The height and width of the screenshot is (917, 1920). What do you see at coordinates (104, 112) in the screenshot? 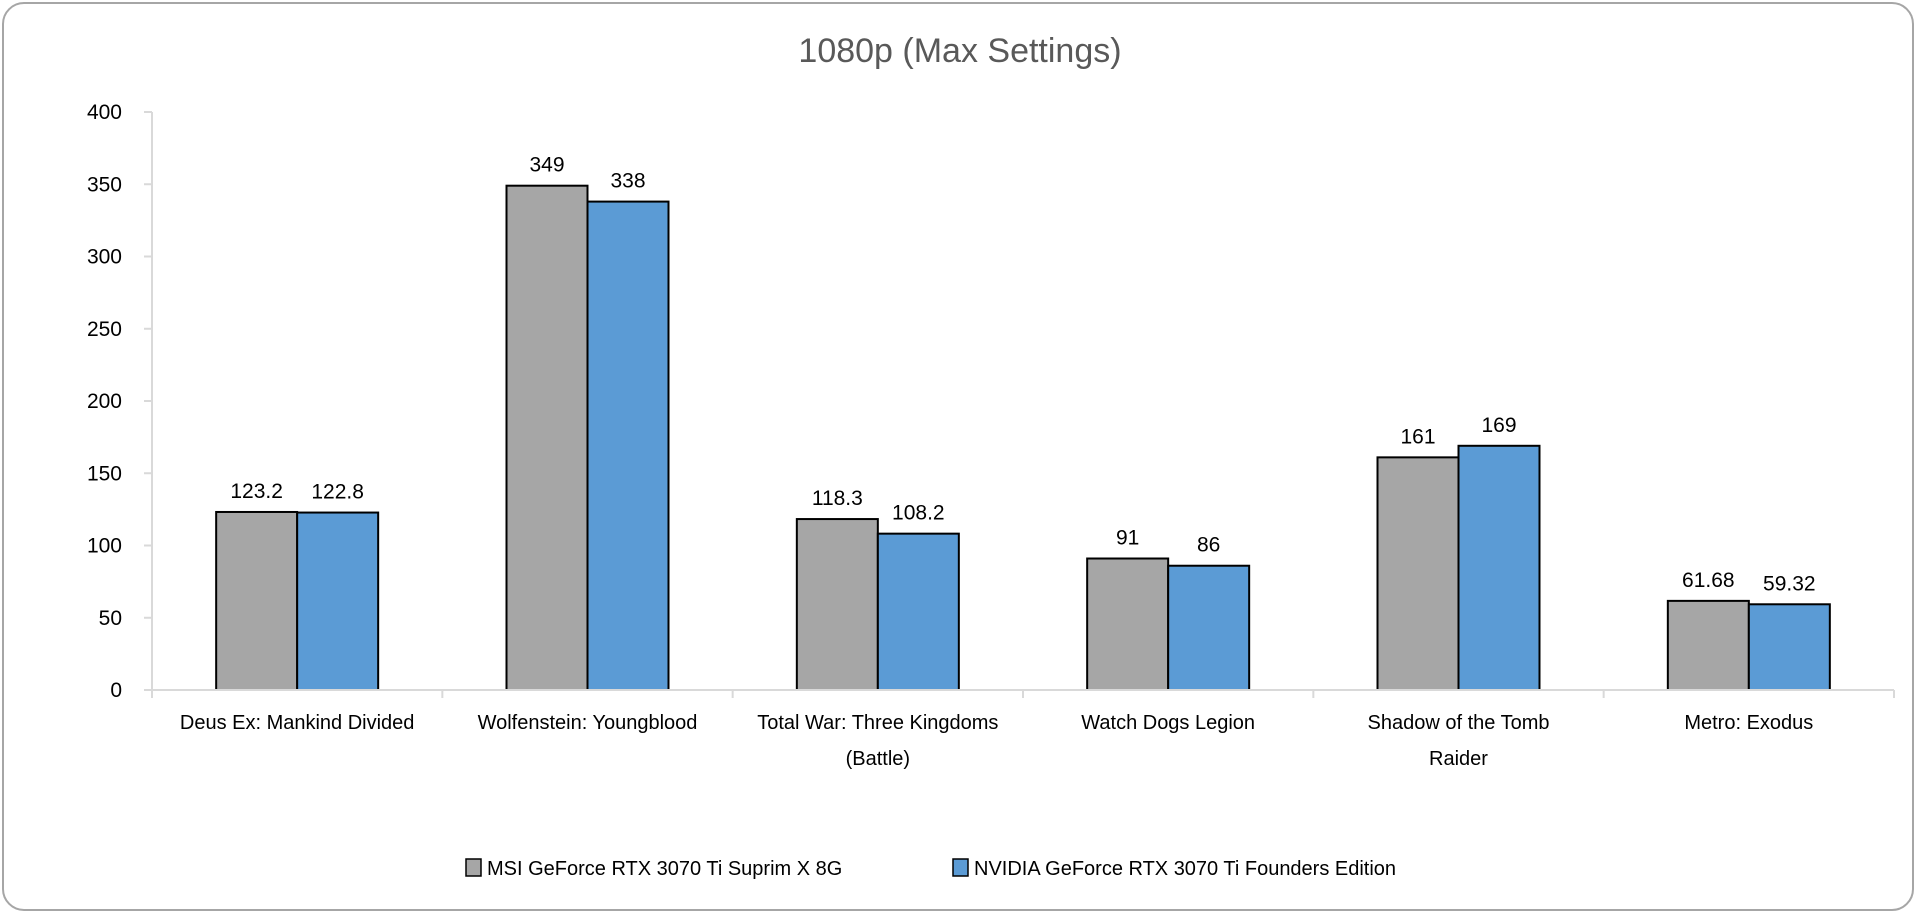
I see `y-tick-label: 400` at bounding box center [104, 112].